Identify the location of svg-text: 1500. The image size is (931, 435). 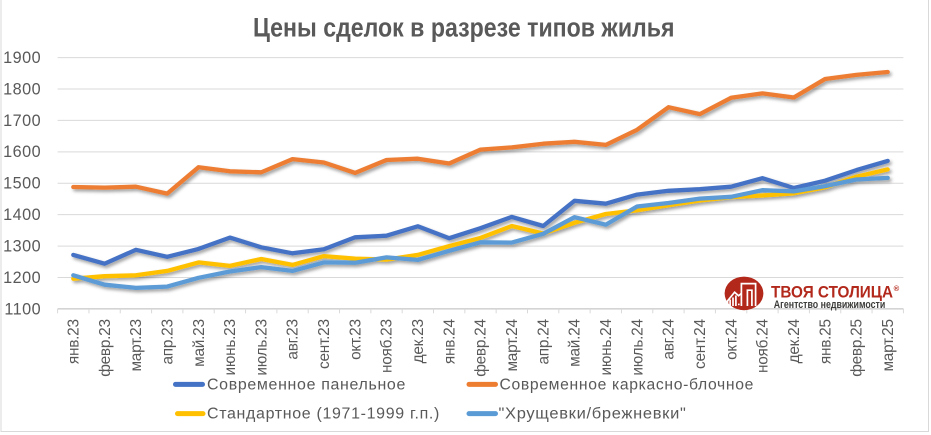
(22, 184).